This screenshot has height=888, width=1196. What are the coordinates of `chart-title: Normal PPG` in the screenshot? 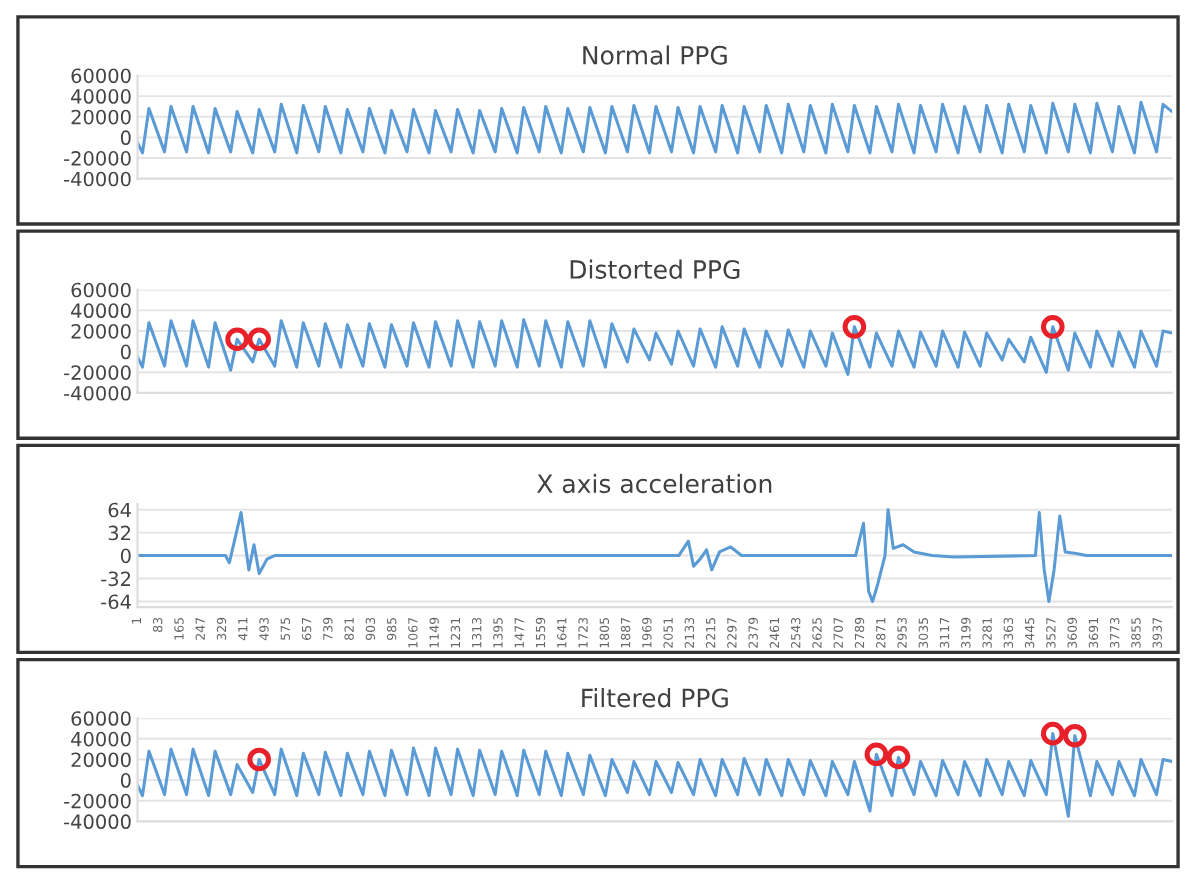 It's located at (655, 55).